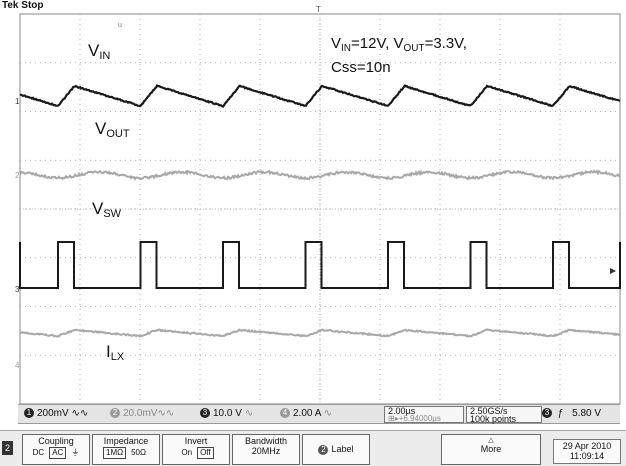 This screenshot has height=466, width=626. What do you see at coordinates (424, 414) in the screenshot?
I see `timebase-readout: 2.00µs ⊞▸+6.94000µs` at bounding box center [424, 414].